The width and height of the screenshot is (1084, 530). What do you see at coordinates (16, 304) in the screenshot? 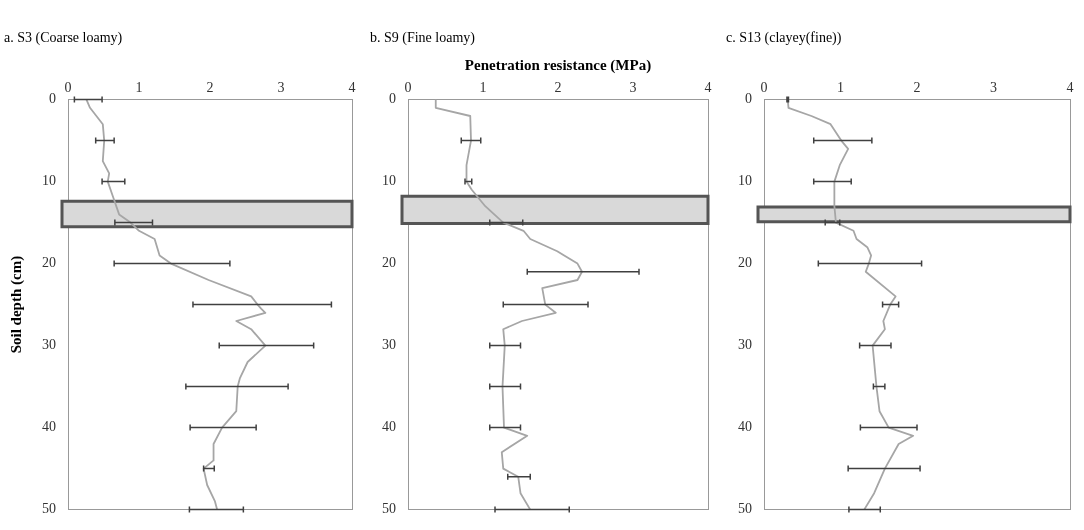
I see `y-axis-title: Soil depth (cm)` at bounding box center [16, 304].